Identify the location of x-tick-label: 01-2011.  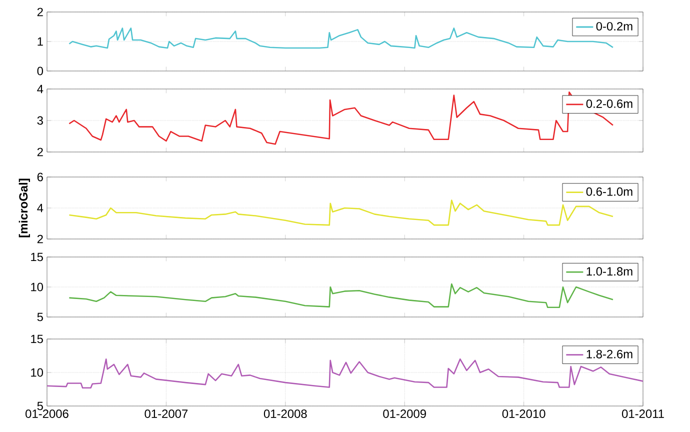
(643, 414).